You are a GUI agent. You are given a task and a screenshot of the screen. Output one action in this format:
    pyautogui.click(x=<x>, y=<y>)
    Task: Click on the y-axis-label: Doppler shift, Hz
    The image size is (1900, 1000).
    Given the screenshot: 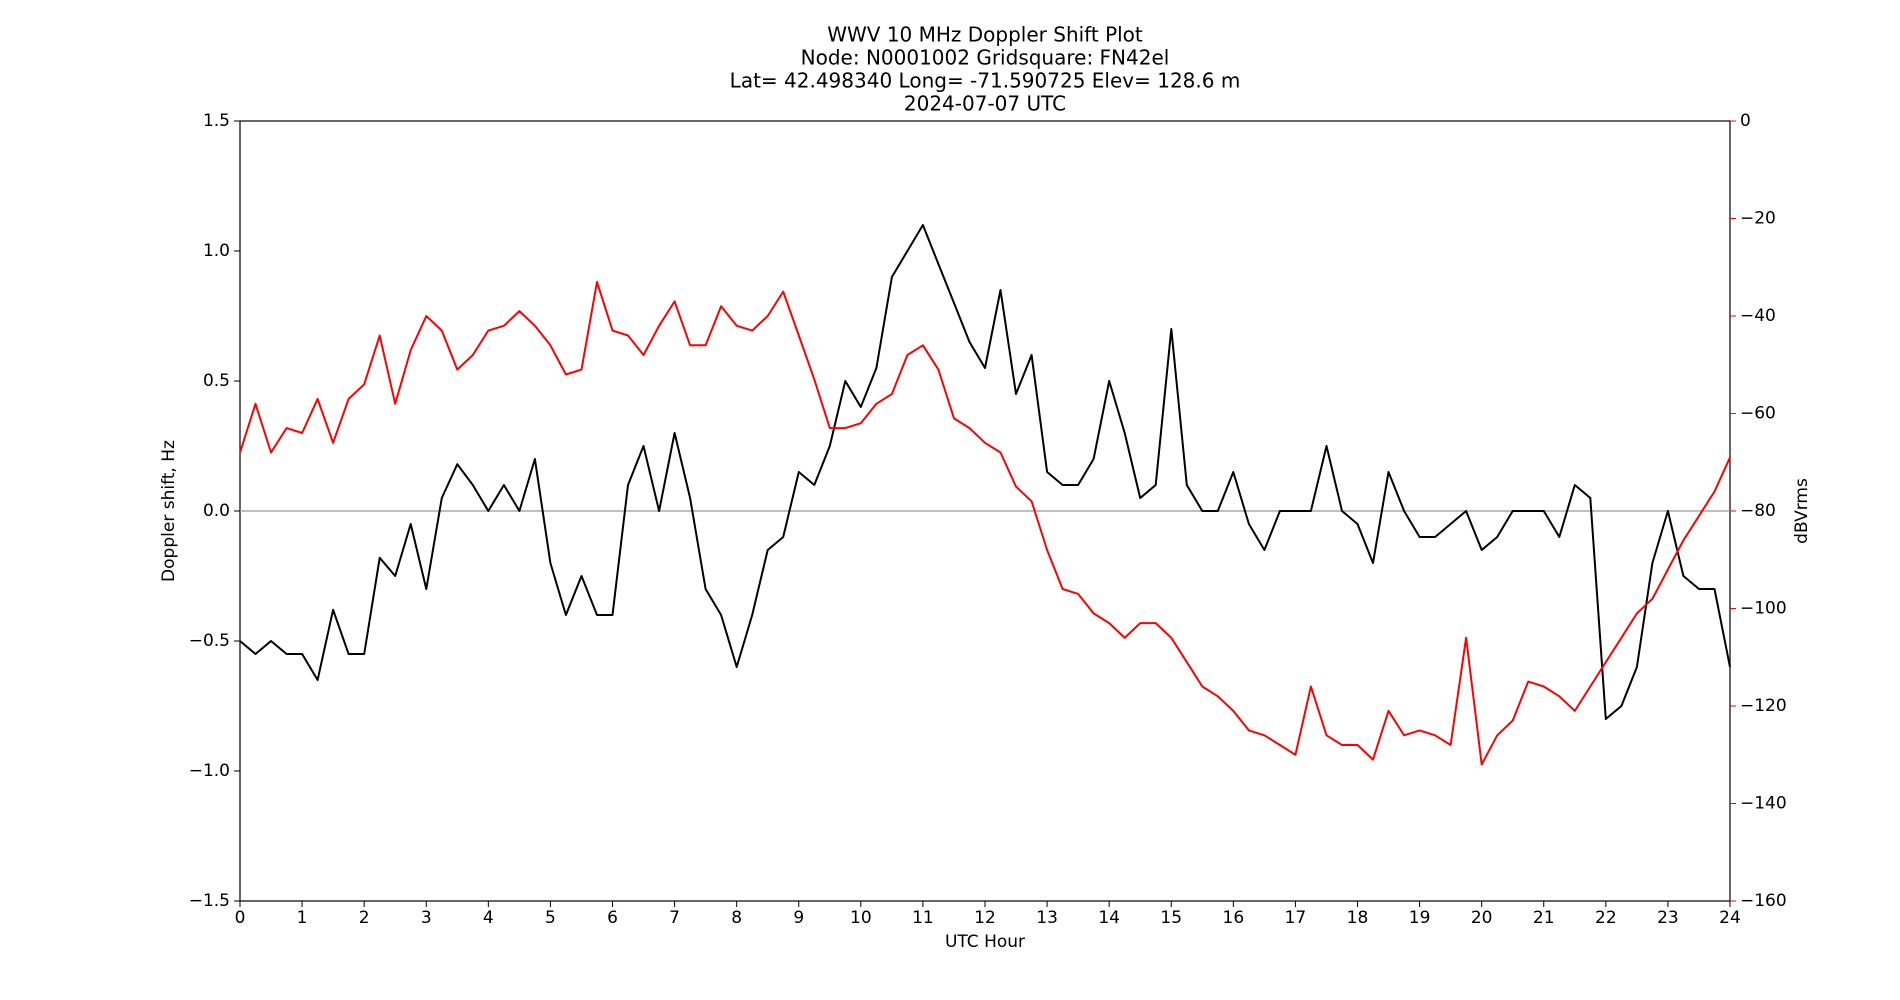 What is the action you would take?
    pyautogui.click(x=169, y=511)
    